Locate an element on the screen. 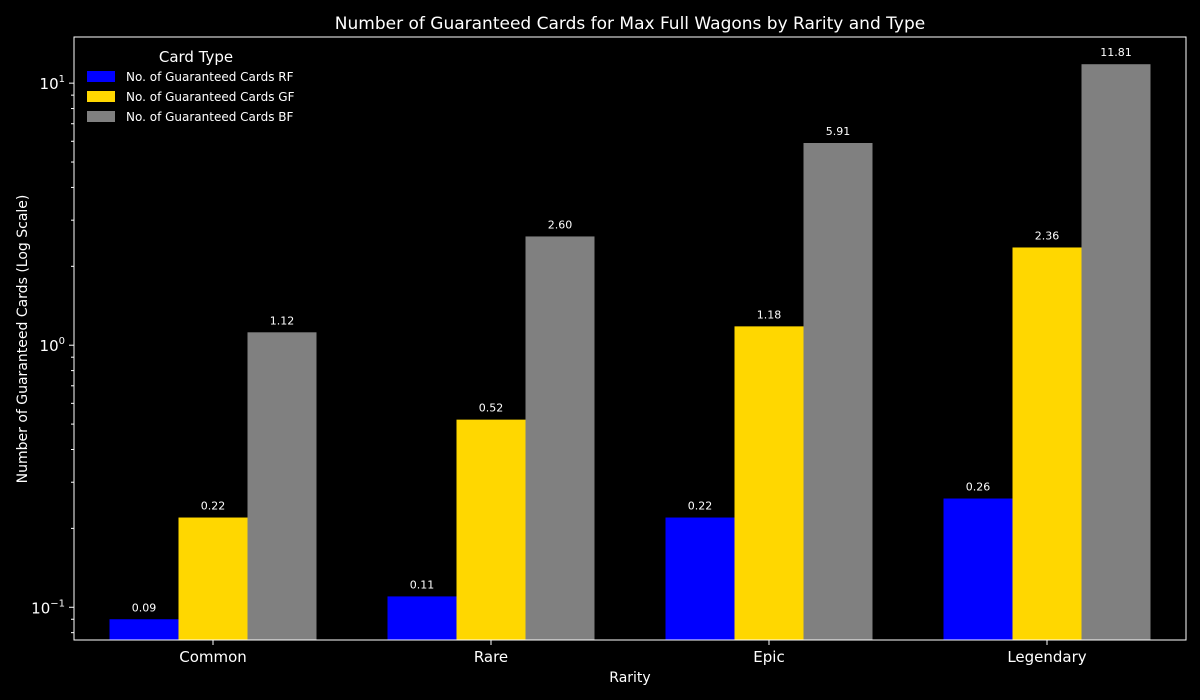 This screenshot has height=700, width=1200. legend-label: No. of Guaranteed Cards RF is located at coordinates (210, 77).